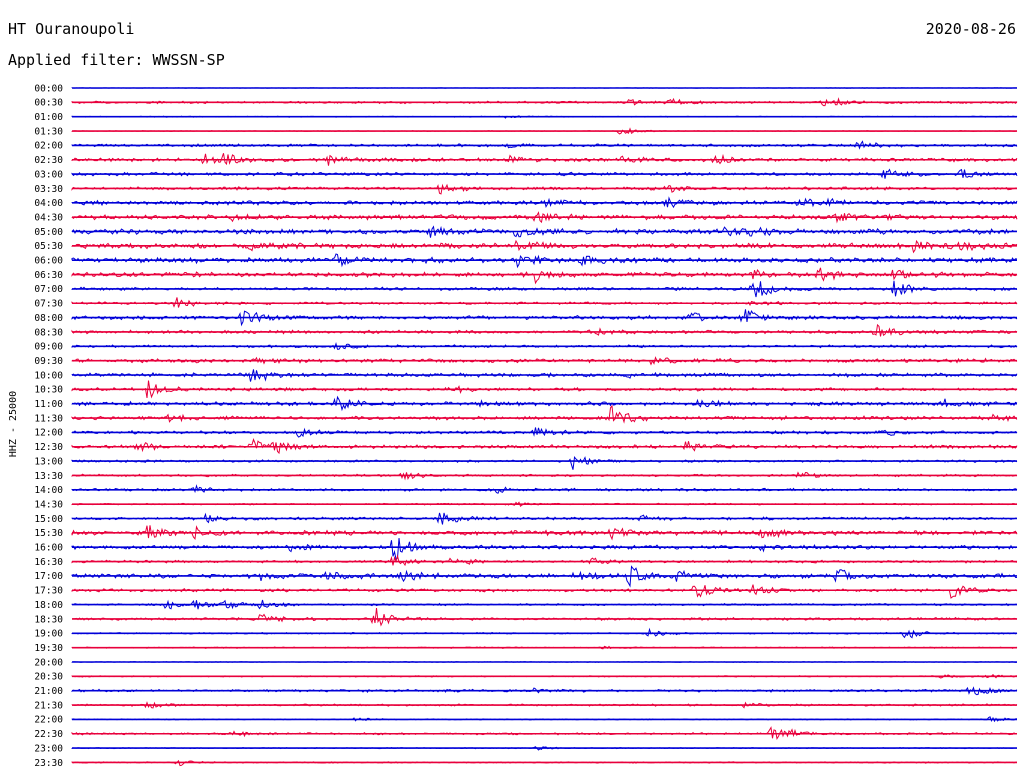 This screenshot has width=1024, height=780. What do you see at coordinates (526, 691) in the screenshot?
I see `trace-row: 21:00` at bounding box center [526, 691].